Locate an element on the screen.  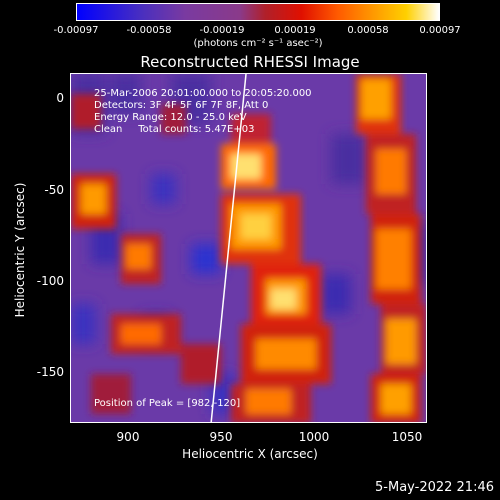
x-tick-label: 950 is located at coordinates (221, 437).